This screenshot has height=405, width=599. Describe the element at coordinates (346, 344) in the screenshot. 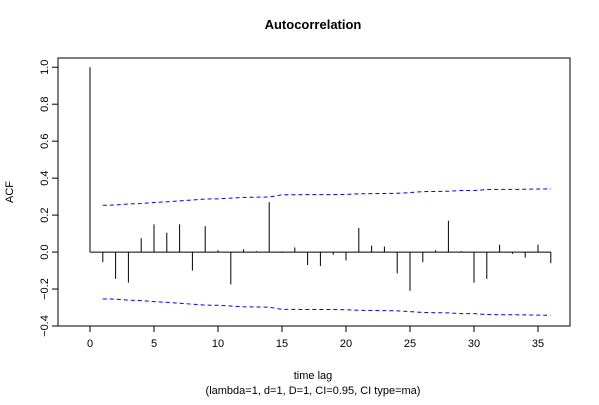

I see `x-tick-label: 20` at that location.